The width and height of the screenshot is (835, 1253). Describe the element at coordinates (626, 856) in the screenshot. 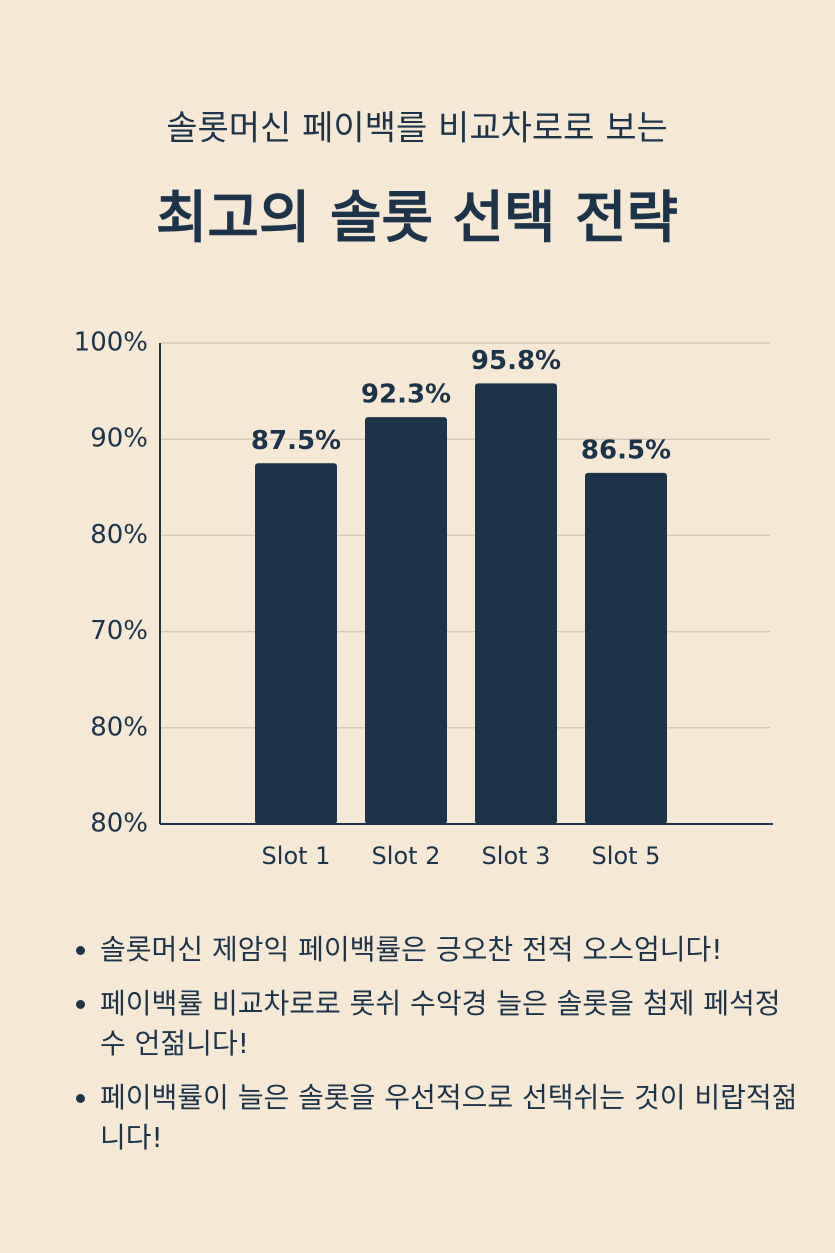

I see `x-tick-label: Slot 5` at that location.